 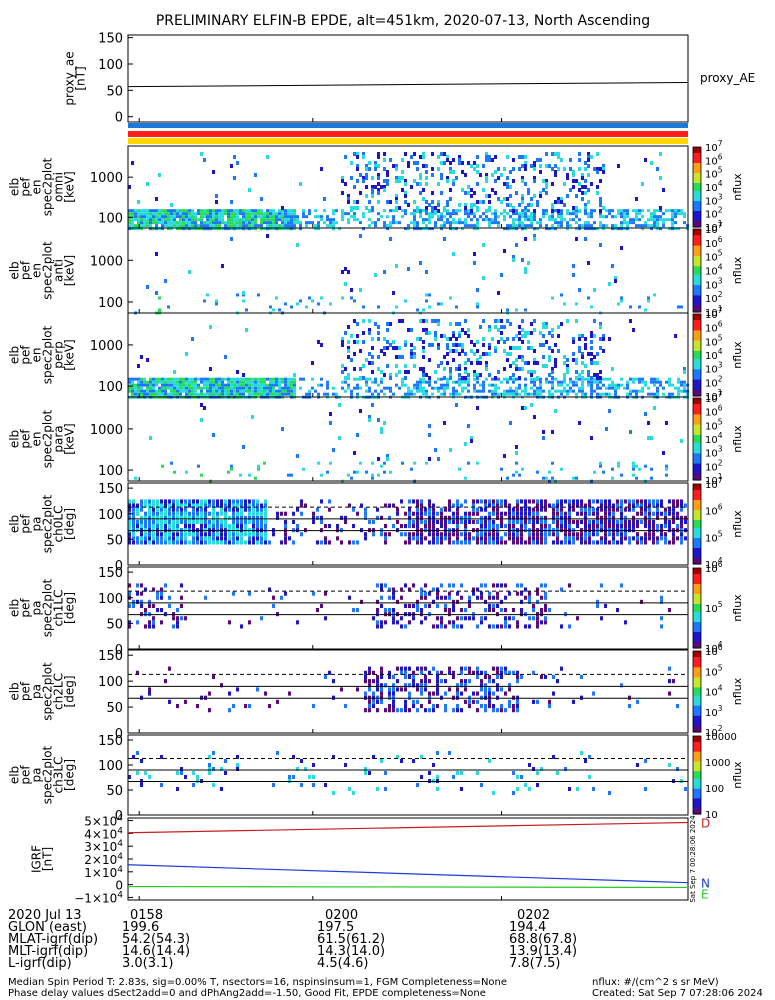 What do you see at coordinates (70, 270) in the screenshot?
I see `axis-label-line: [keV]` at bounding box center [70, 270].